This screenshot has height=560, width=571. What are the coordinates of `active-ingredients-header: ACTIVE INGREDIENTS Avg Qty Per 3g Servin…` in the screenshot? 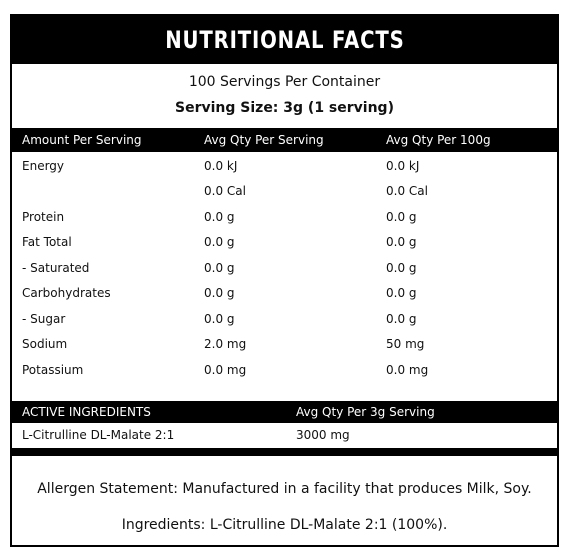 It's located at (284, 412).